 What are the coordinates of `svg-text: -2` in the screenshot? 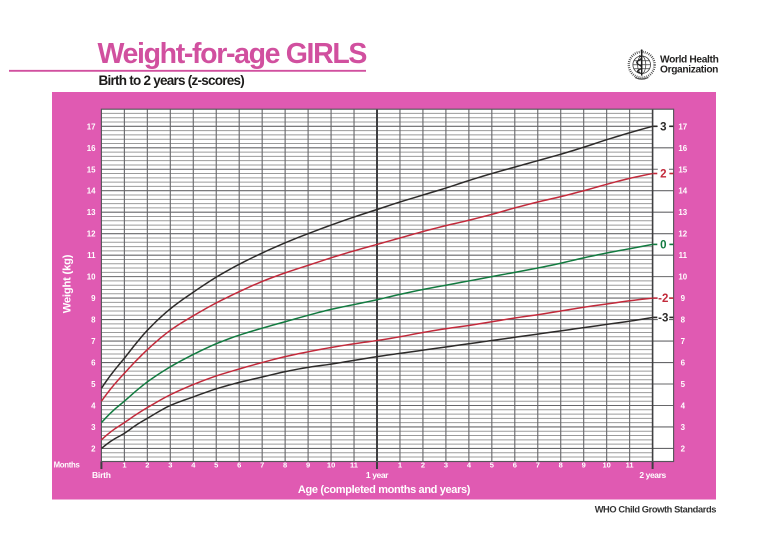 It's located at (663, 299).